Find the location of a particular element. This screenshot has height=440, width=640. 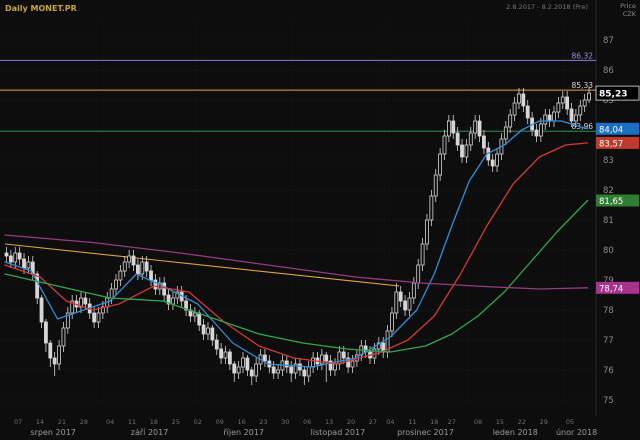

svg-text: 21 is located at coordinates (62, 422).